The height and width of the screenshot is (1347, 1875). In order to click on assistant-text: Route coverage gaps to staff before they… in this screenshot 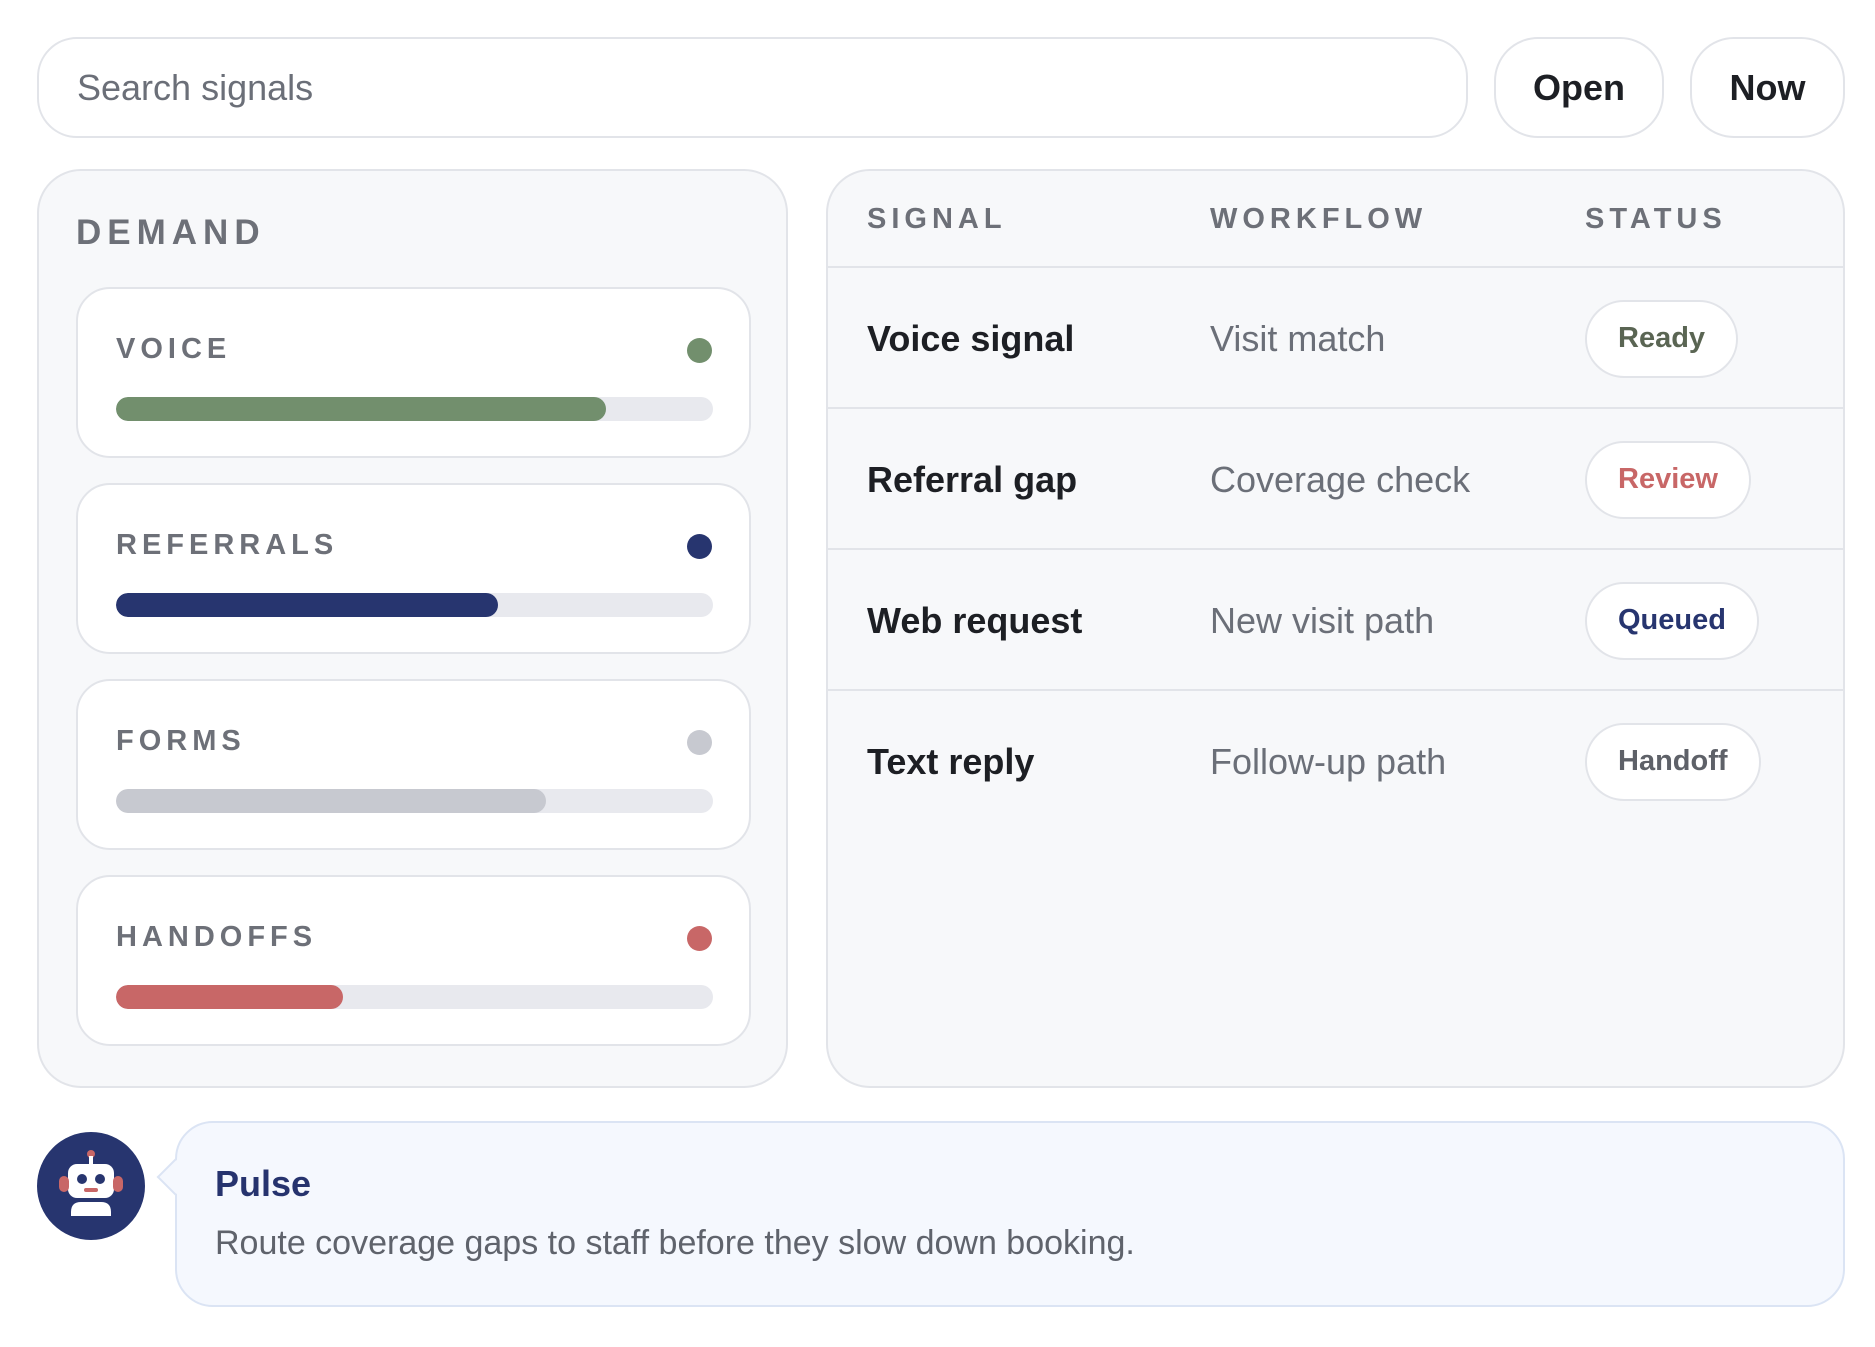, I will do `click(675, 1243)`.